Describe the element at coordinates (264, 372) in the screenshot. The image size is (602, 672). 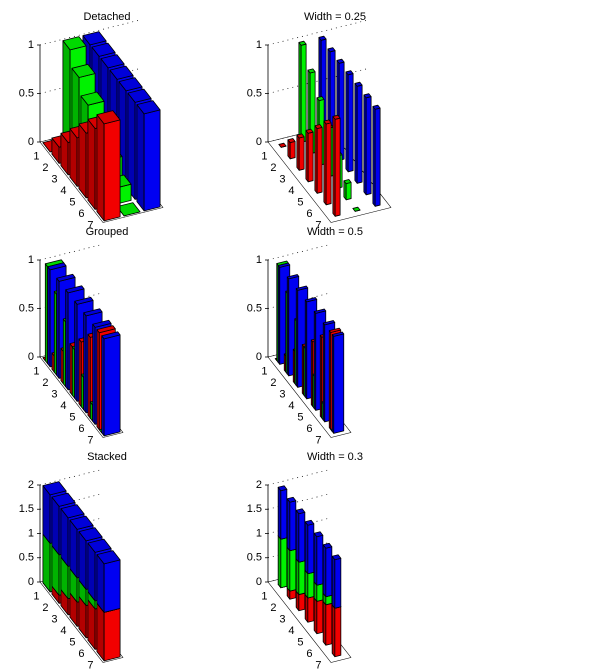
I see `row-tick-label: 1` at that location.